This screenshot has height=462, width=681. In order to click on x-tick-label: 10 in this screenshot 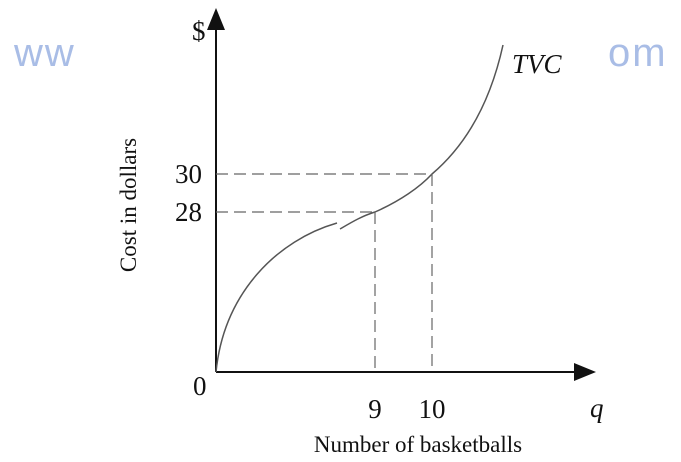, I will do `click(432, 409)`.